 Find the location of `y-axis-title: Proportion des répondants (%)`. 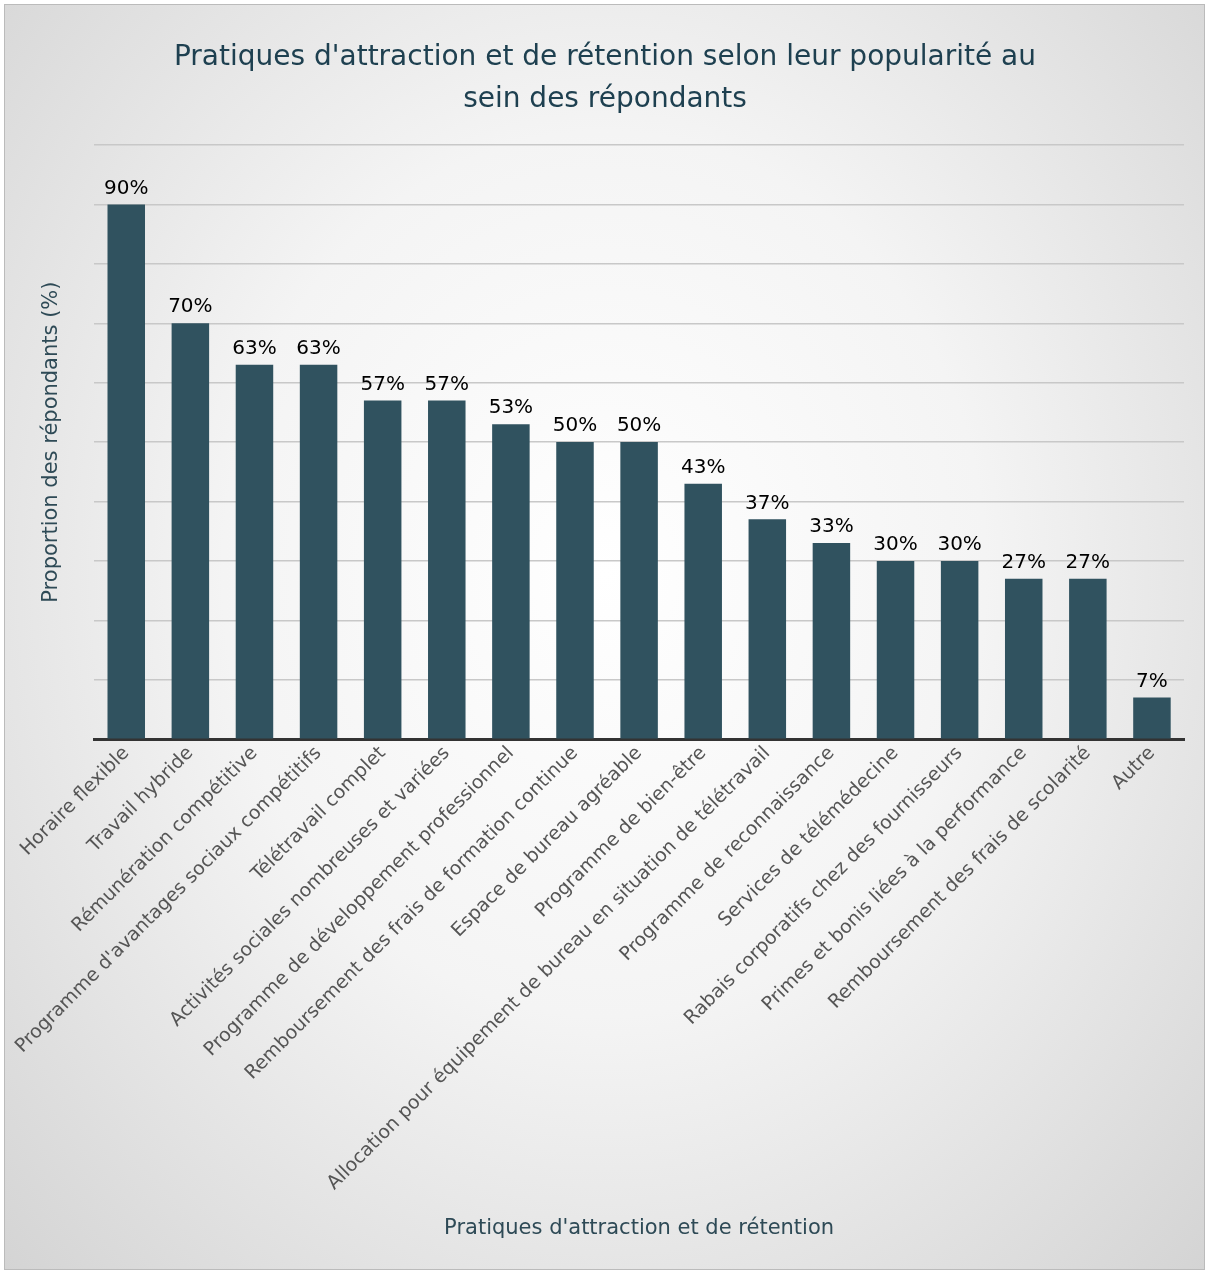

y-axis-title: Proportion des répondants (%) is located at coordinates (50, 442).